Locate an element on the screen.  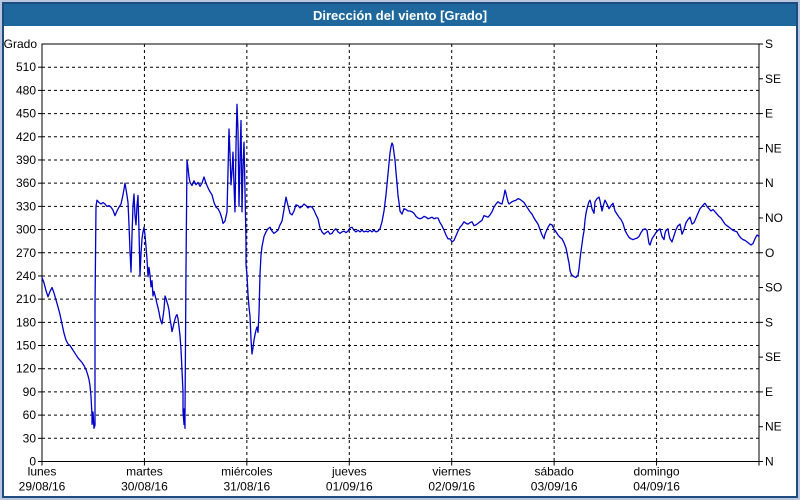
y-tick-label: 60 is located at coordinates (30, 415).